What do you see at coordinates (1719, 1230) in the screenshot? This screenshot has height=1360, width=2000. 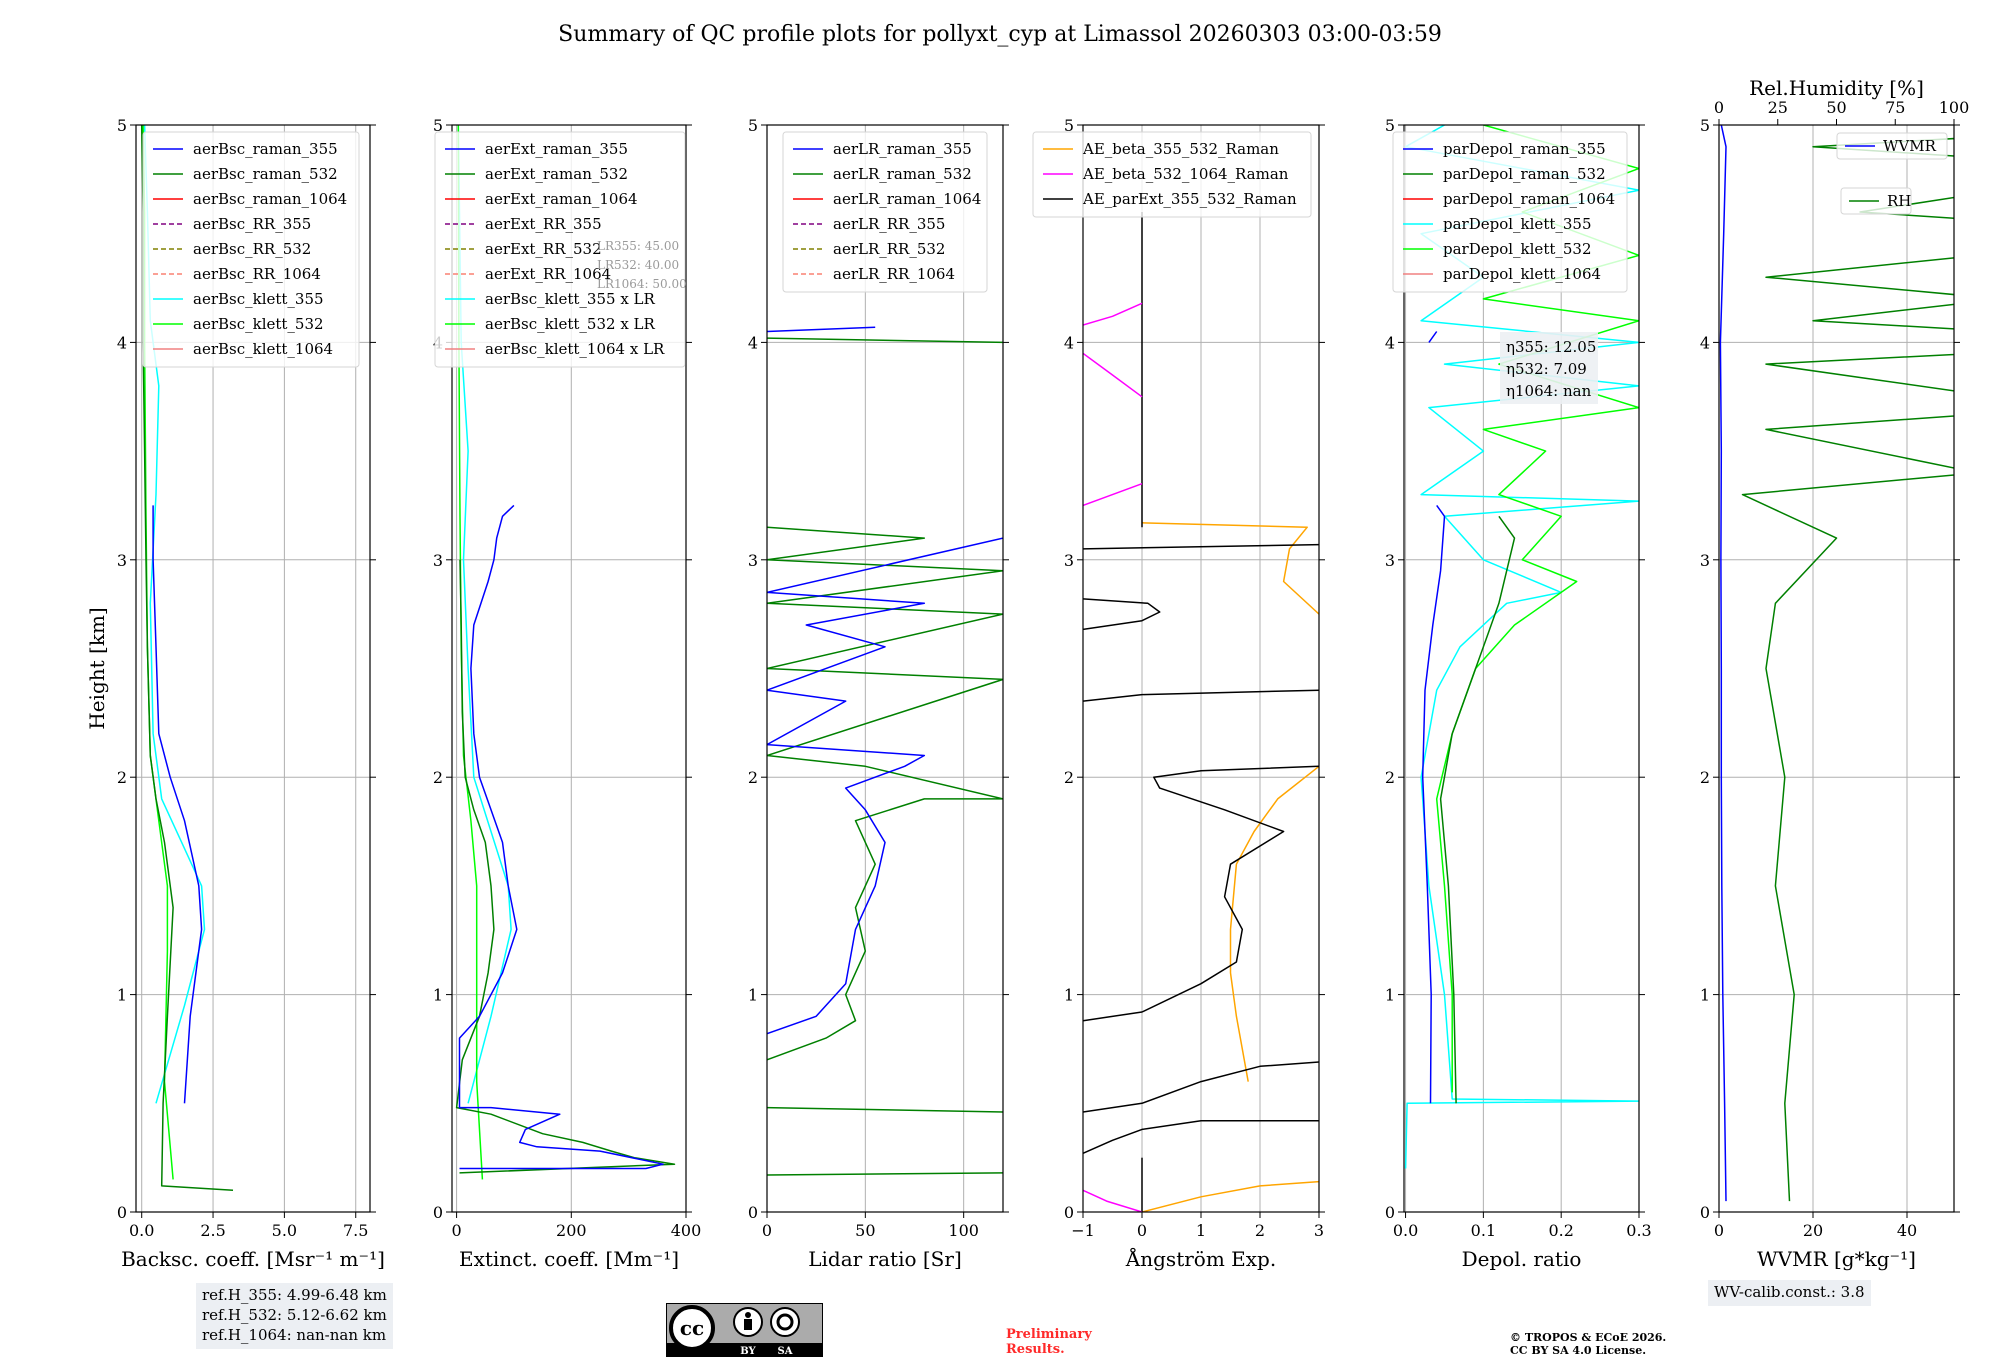 I see `x-tick-label: 0` at bounding box center [1719, 1230].